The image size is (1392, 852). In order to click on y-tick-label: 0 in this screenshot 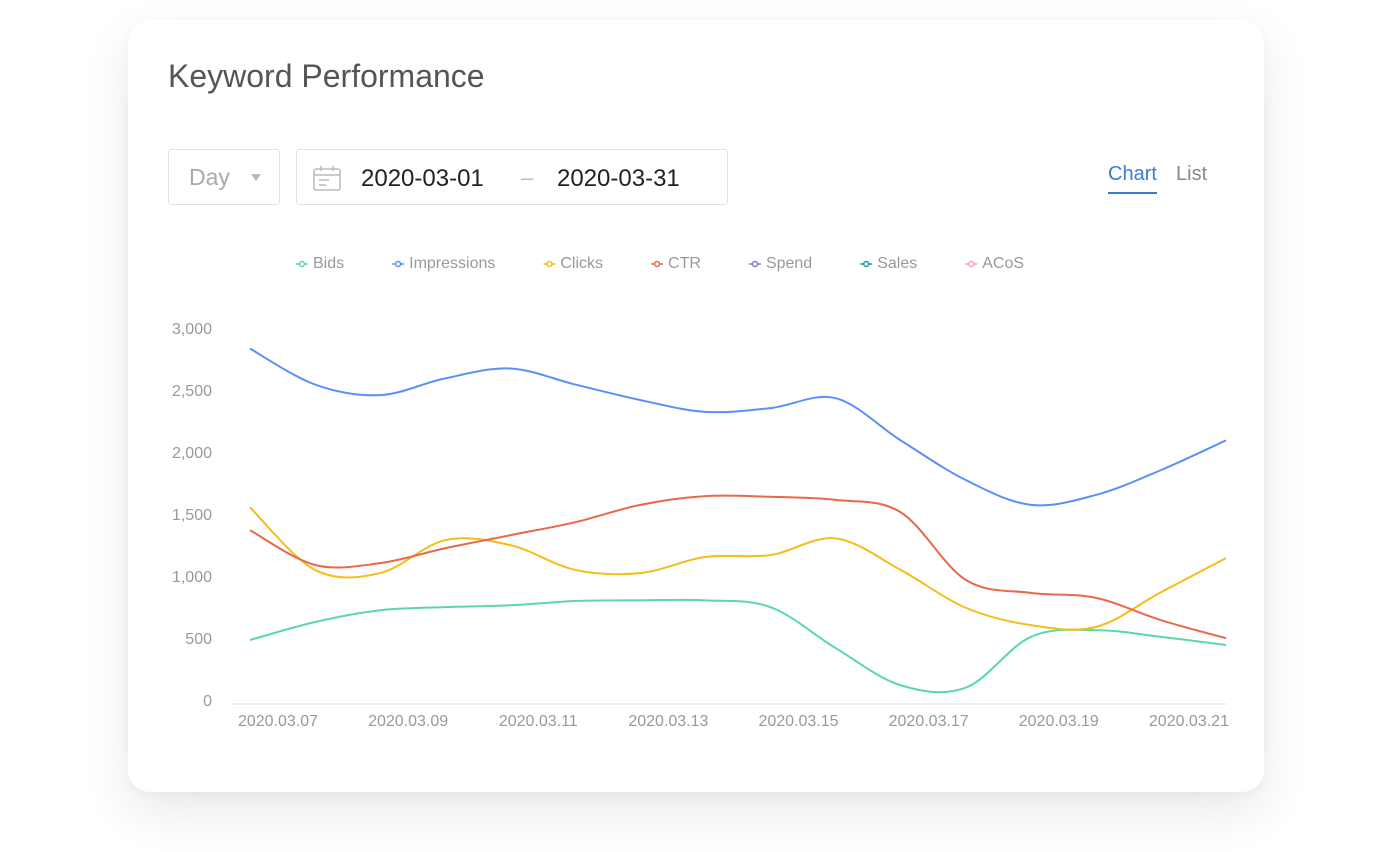, I will do `click(207, 701)`.